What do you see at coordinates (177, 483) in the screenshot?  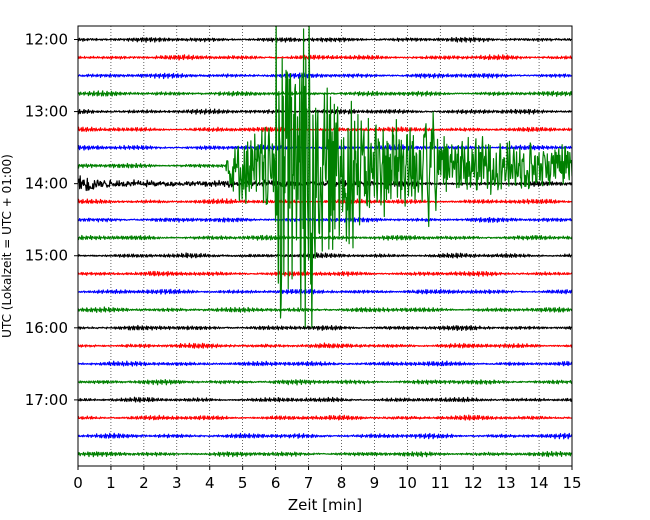 I see `x-tick-label: 3` at bounding box center [177, 483].